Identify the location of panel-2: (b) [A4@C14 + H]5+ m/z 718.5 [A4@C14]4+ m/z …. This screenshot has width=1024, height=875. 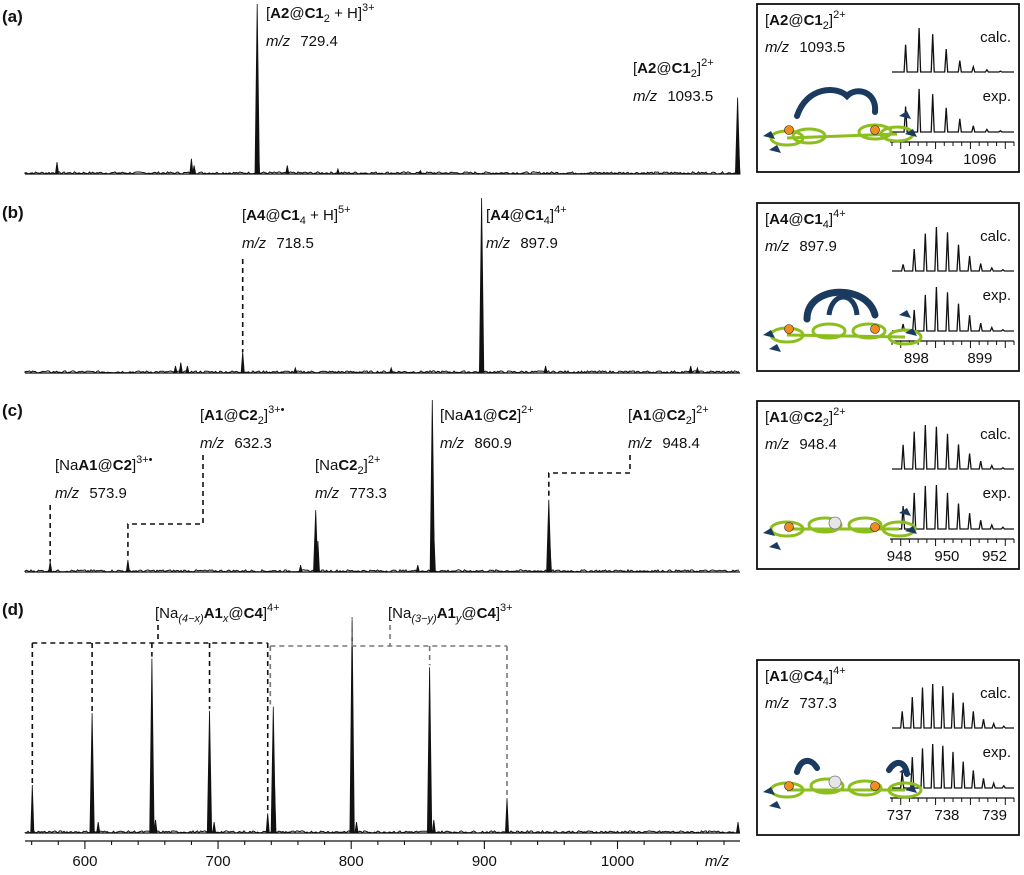
(371, 285).